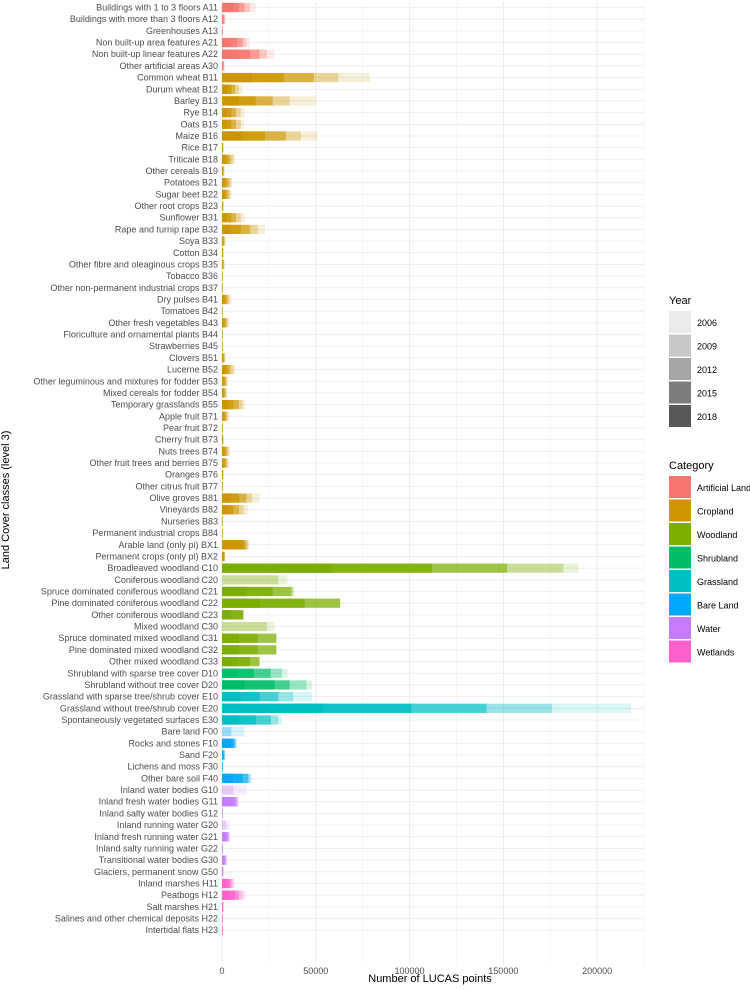 The width and height of the screenshot is (750, 990). What do you see at coordinates (183, 346) in the screenshot?
I see `y-tick-label: Strawberries B45` at bounding box center [183, 346].